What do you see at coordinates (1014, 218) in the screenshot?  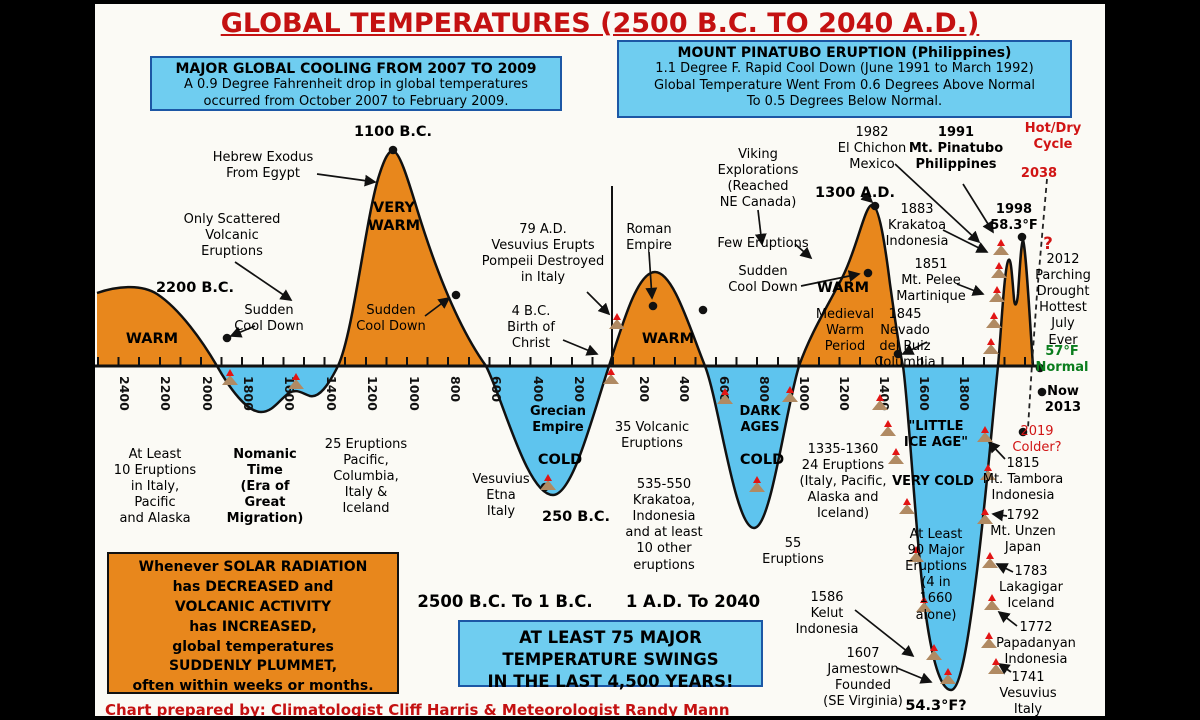 I see `label-1998-temp: 1998 58.3°F` at bounding box center [1014, 218].